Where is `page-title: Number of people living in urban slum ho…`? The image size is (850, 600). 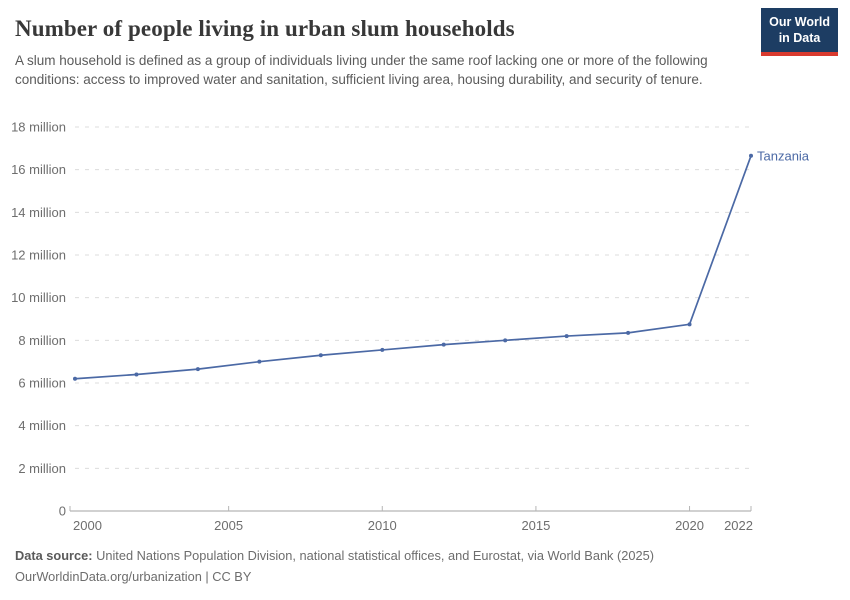 page-title: Number of people living in urban slum ho… is located at coordinates (265, 28).